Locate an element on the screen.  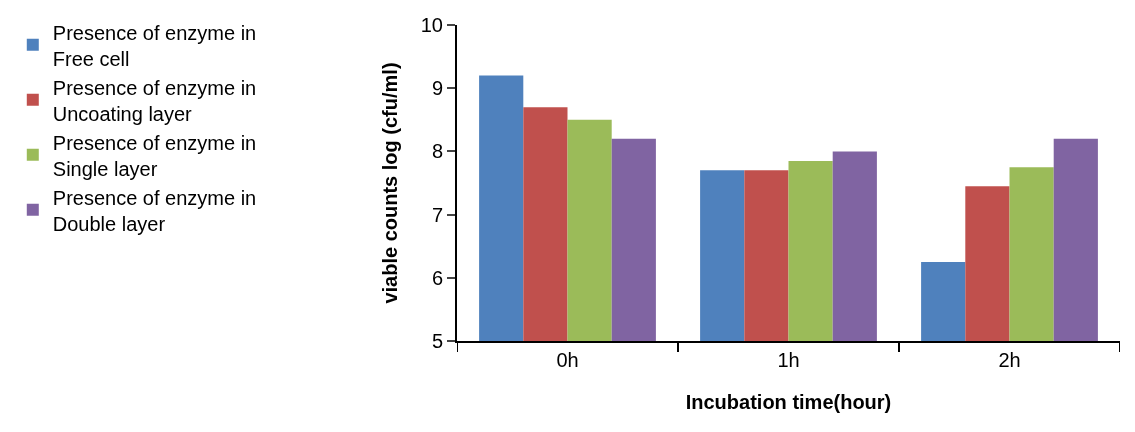
legend-label: Presence of enzyme in Free cell is located at coordinates (154, 45).